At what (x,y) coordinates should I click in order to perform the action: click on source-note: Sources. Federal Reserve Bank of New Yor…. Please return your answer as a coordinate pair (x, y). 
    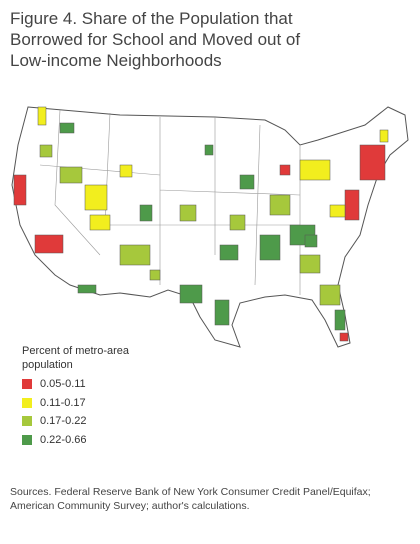
    Looking at the image, I should click on (190, 499).